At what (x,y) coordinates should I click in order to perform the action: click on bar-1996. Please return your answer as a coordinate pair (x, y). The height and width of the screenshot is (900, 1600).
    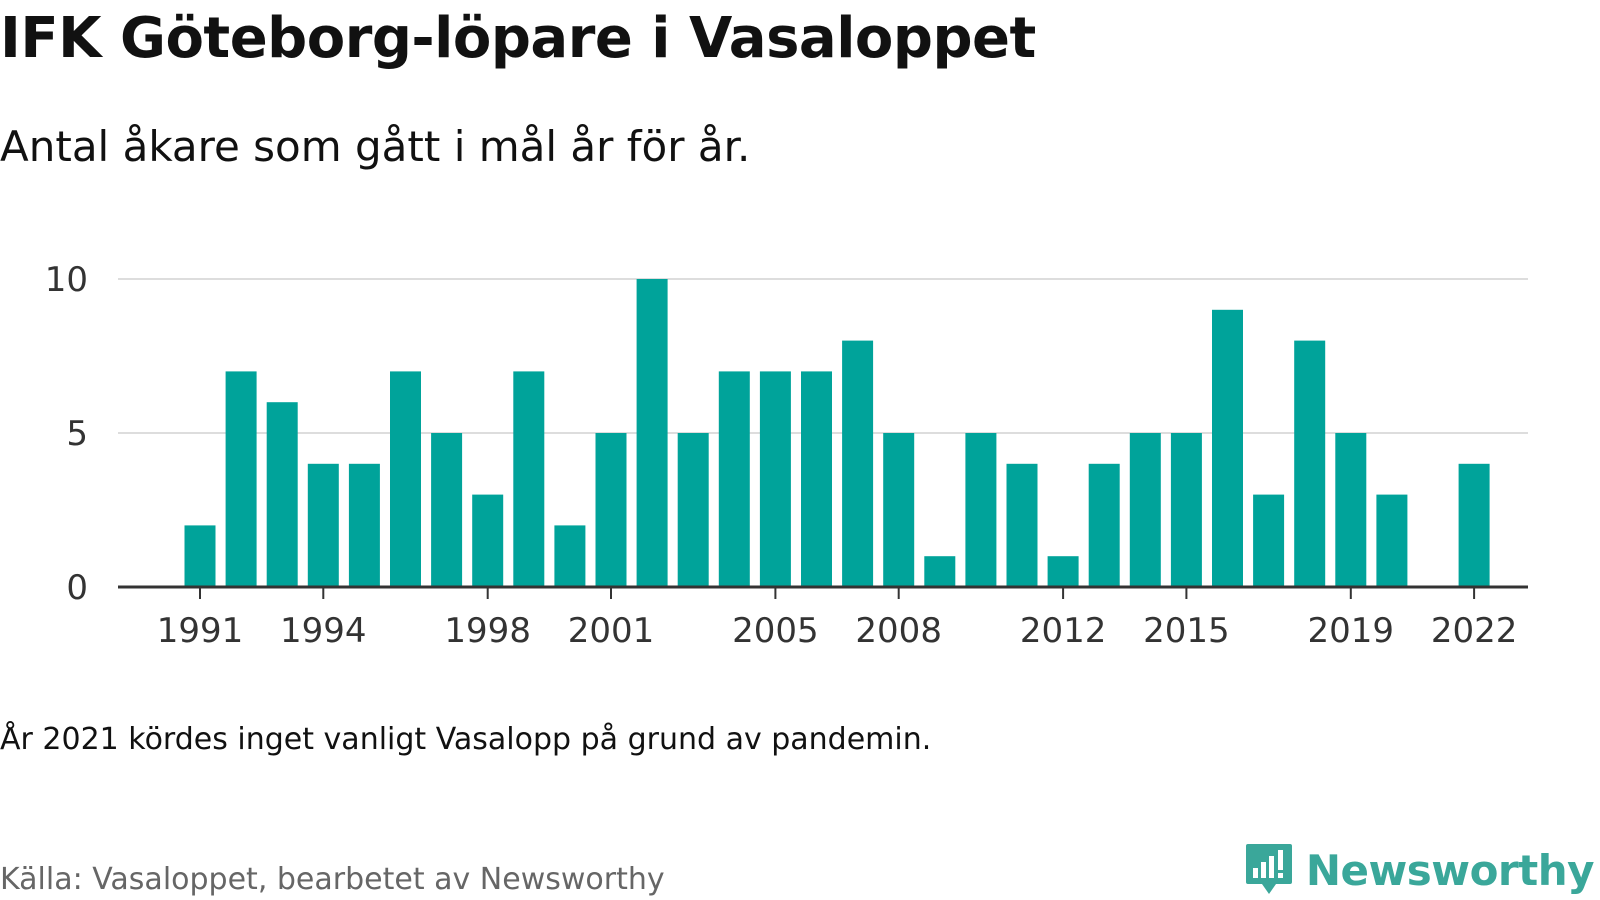
    Looking at the image, I should click on (405, 479).